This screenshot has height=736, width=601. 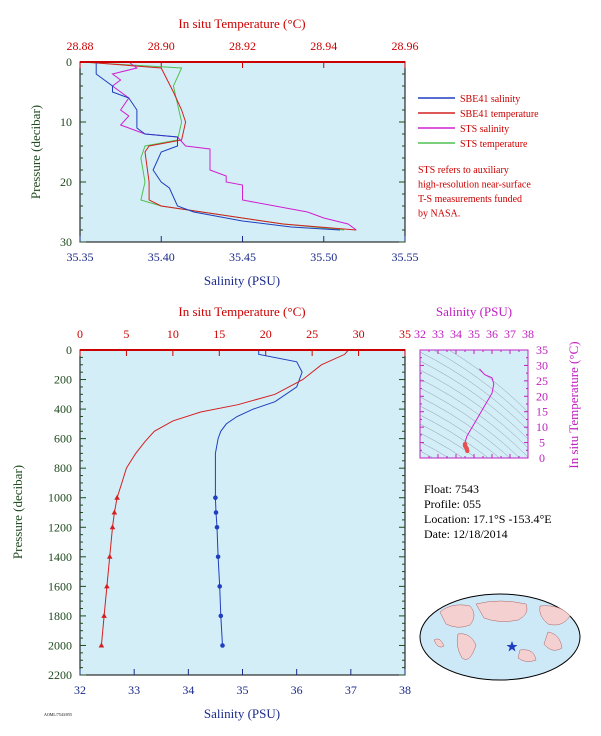 I want to click on ts-temp-tick-label: 0, so click(x=542, y=458).